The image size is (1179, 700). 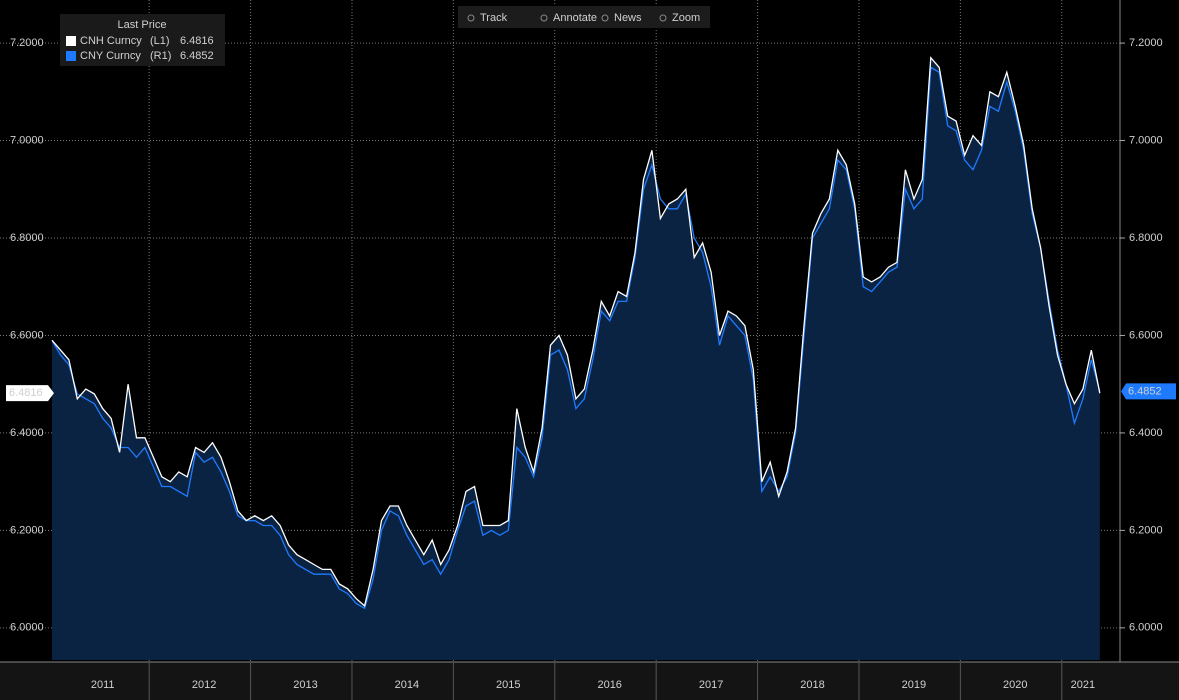 What do you see at coordinates (197, 41) in the screenshot?
I see `legend-last: 6.4816` at bounding box center [197, 41].